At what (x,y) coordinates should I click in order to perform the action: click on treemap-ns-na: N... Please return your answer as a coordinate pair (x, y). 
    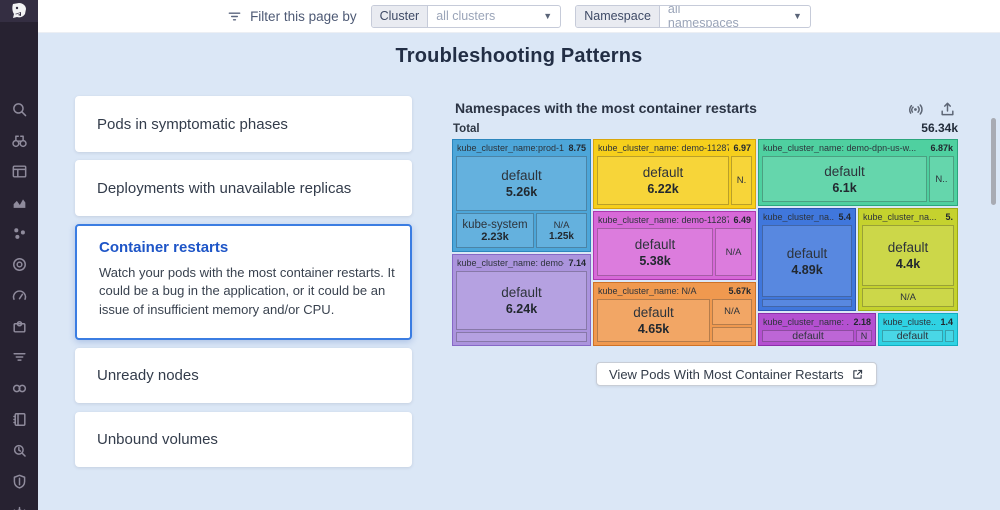
    Looking at the image, I should click on (941, 179).